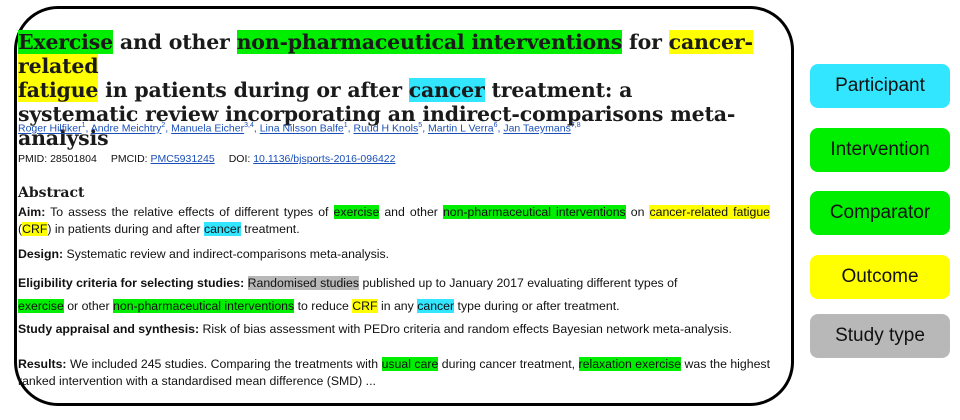 The image size is (960, 420). What do you see at coordinates (65, 42) in the screenshot?
I see `title-hl-intervention-exercise: Exercise` at bounding box center [65, 42].